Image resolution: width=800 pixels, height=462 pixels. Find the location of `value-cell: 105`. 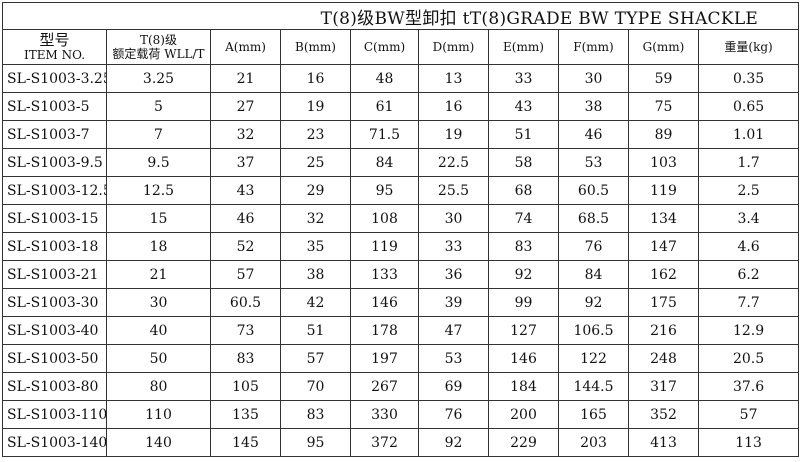

value-cell: 105 is located at coordinates (245, 386).